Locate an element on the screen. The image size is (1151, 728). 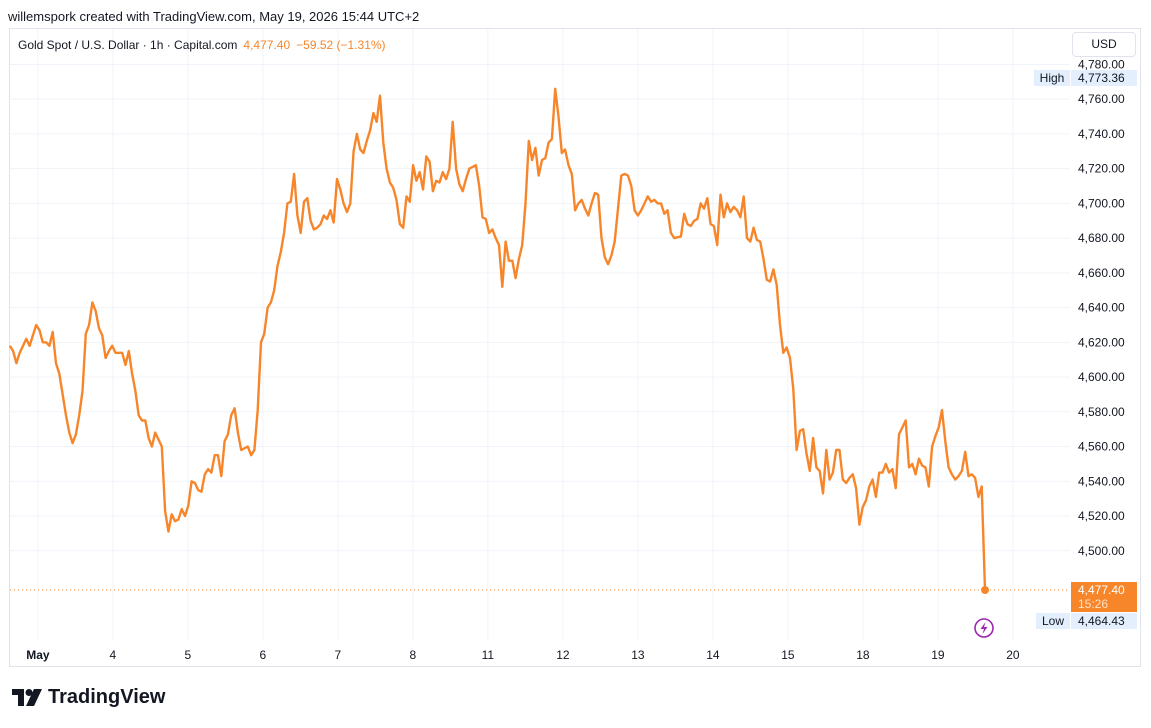
time-axis: May 4 5 6 7 8 11 12 13 14 15 18 19 20 is located at coordinates (523, 655).